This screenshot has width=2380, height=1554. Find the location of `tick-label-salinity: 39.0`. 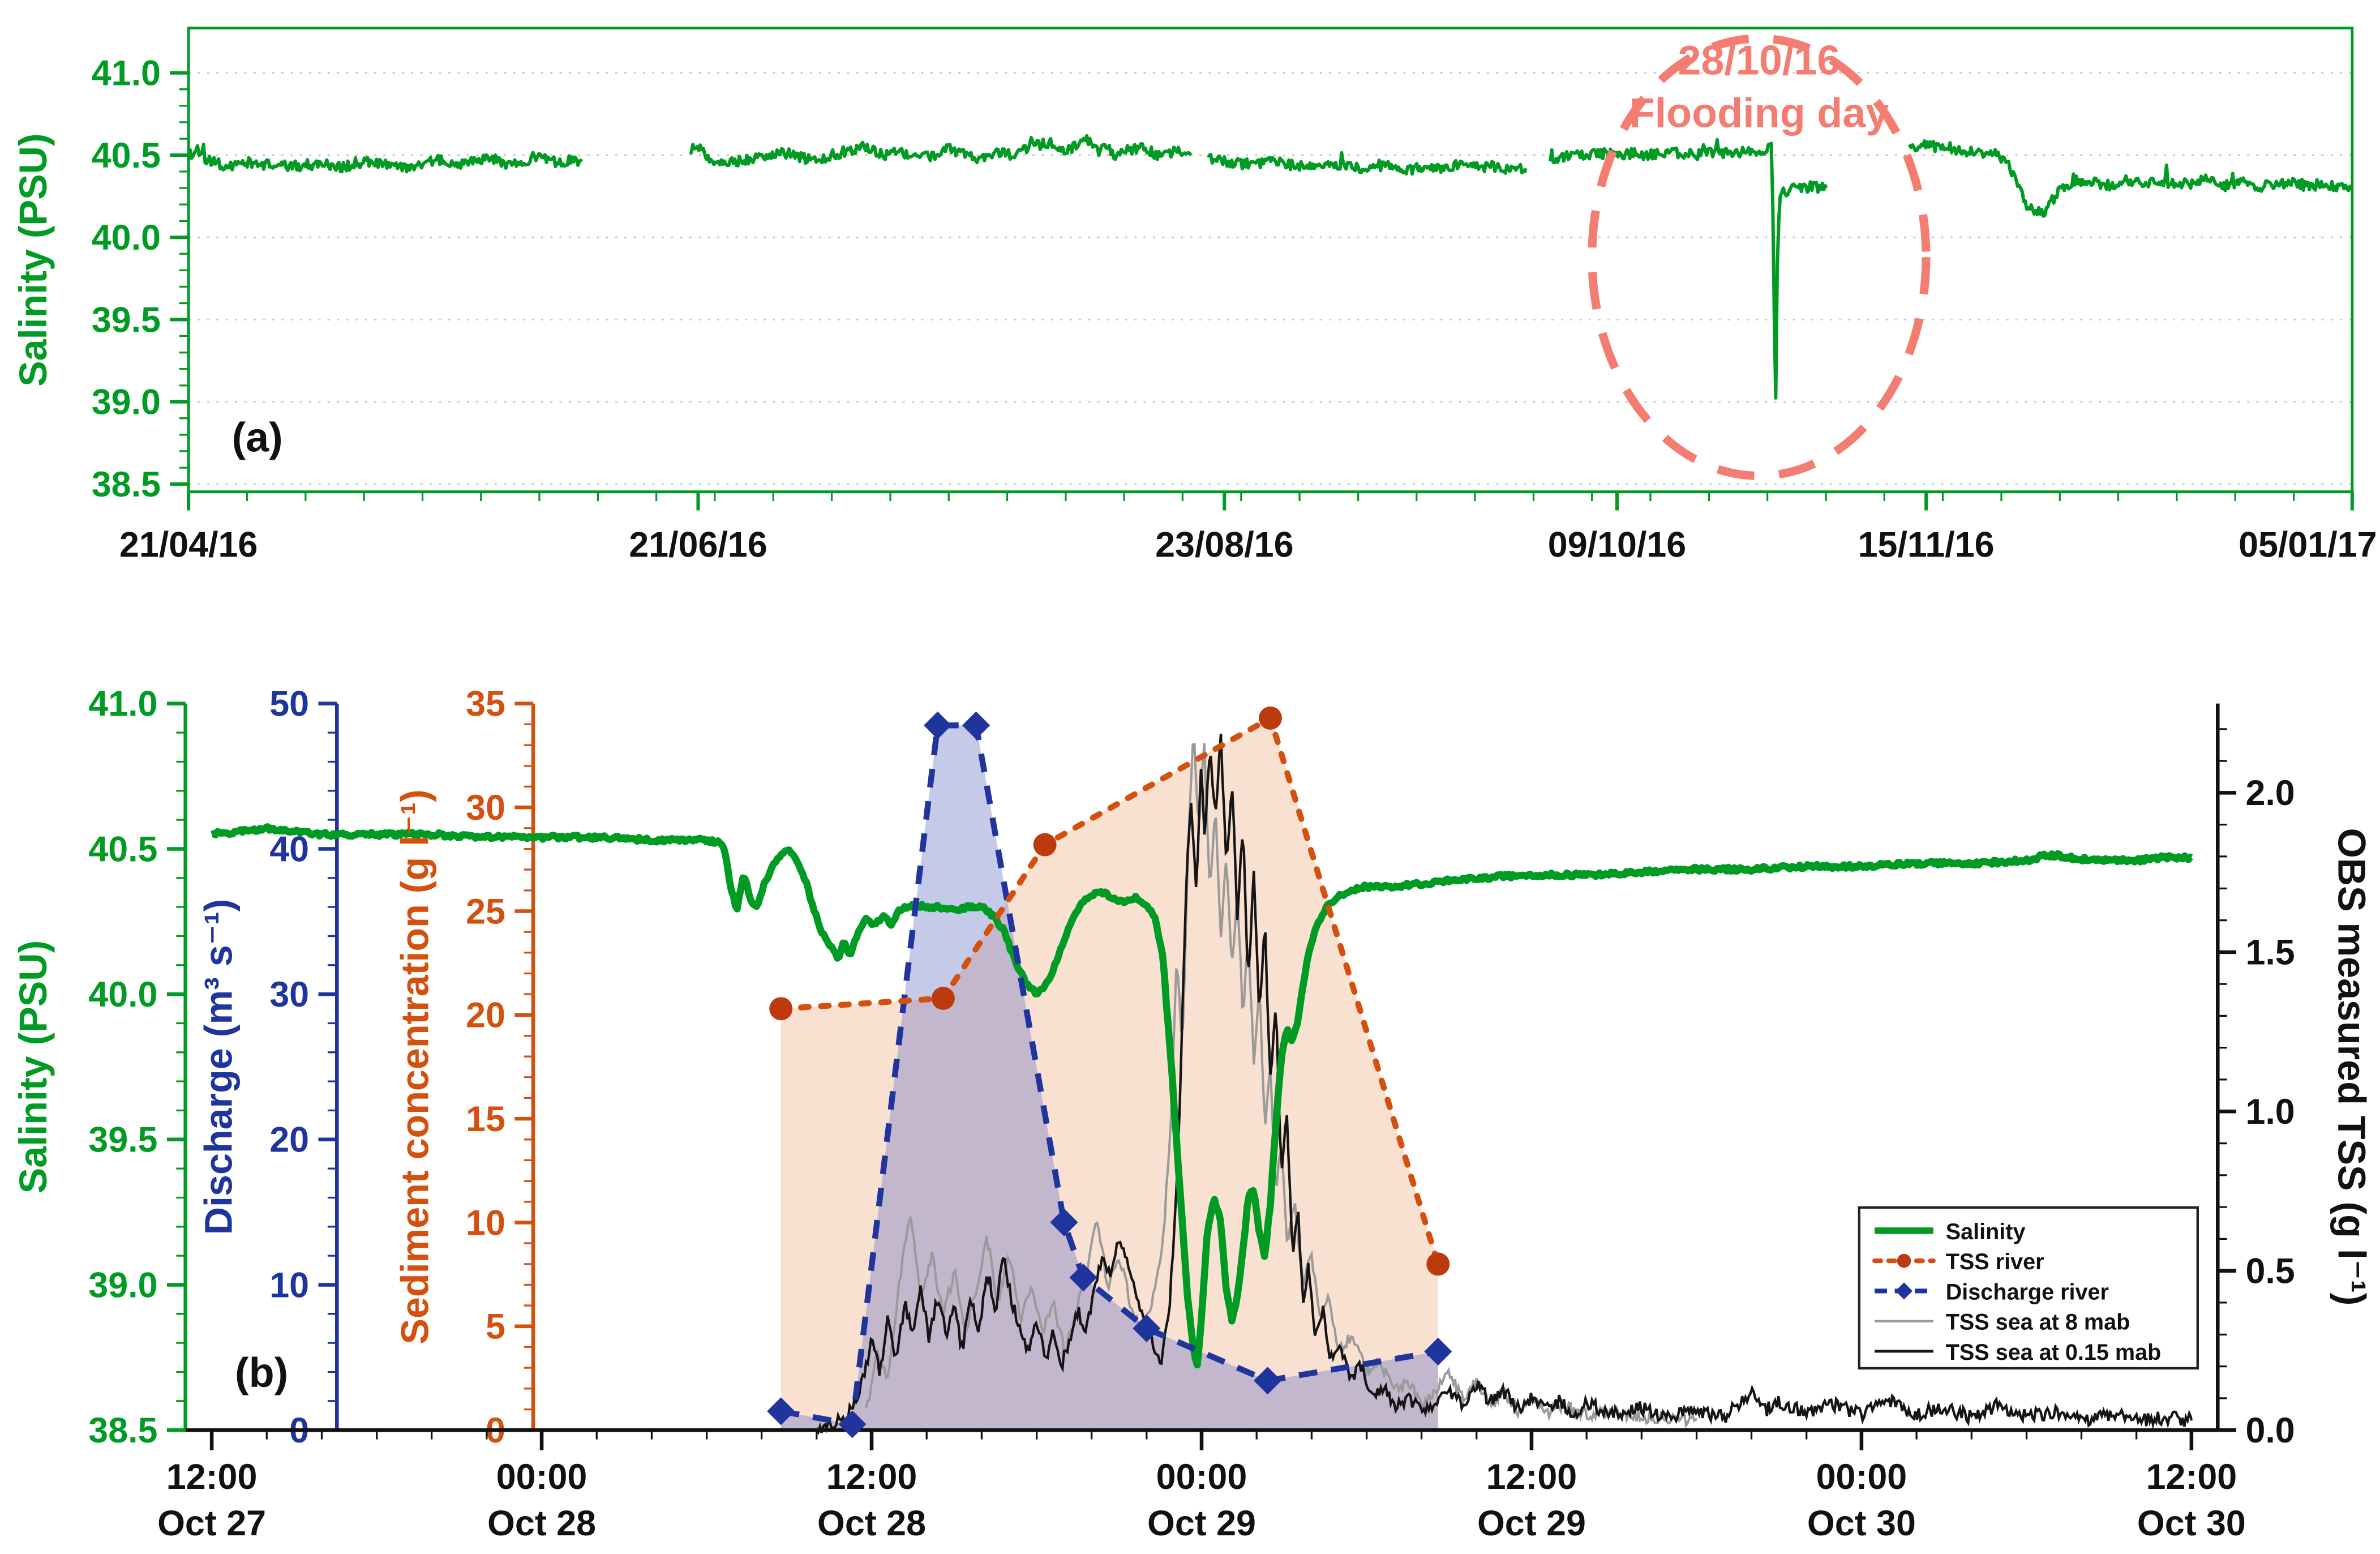

tick-label-salinity: 39.0 is located at coordinates (123, 1285).